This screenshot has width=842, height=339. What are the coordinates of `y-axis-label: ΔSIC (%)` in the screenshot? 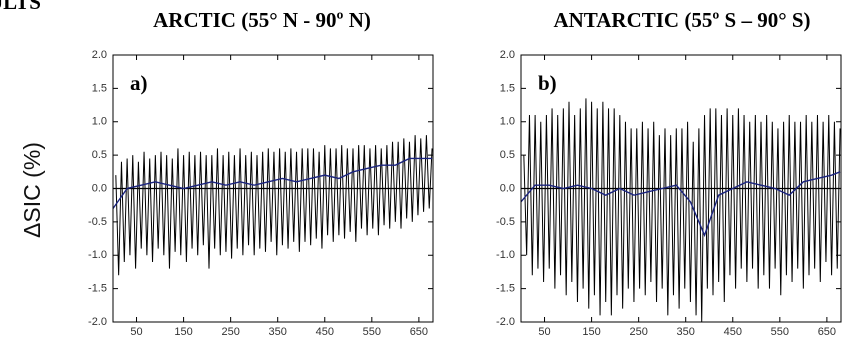 It's located at (32, 190).